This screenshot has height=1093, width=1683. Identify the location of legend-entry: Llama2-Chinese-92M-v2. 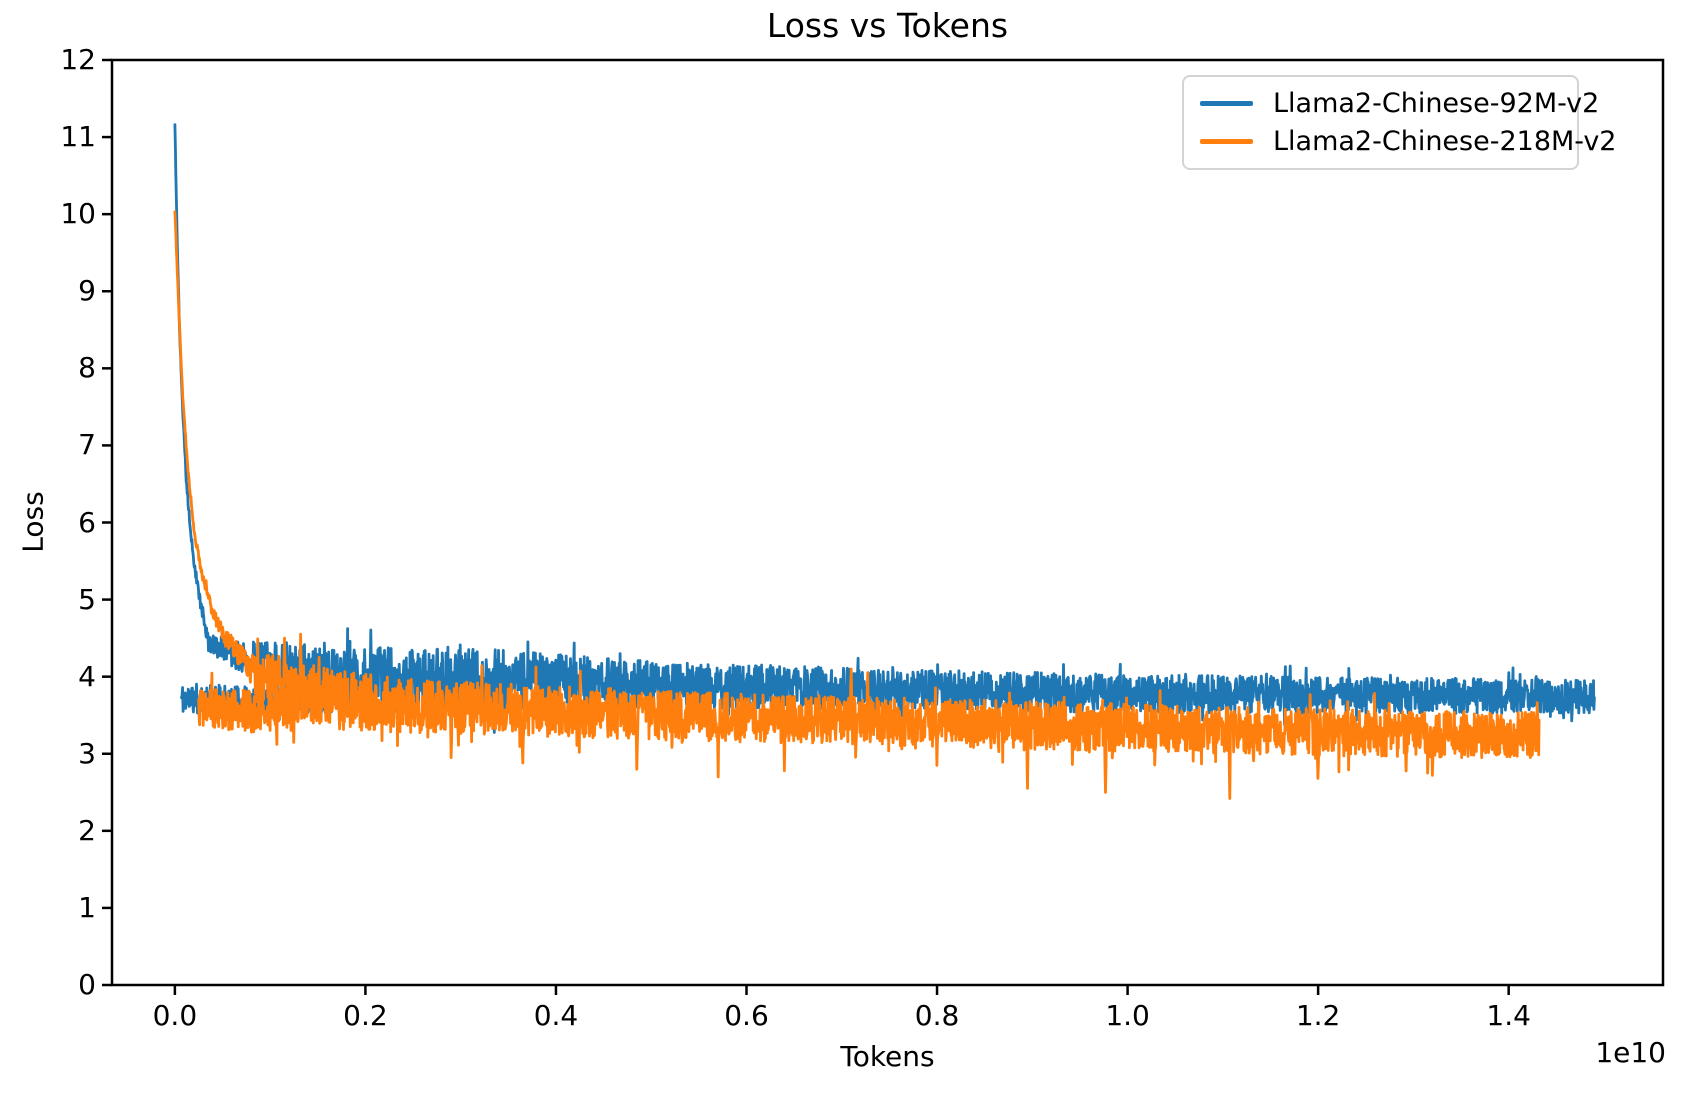
(1399, 103).